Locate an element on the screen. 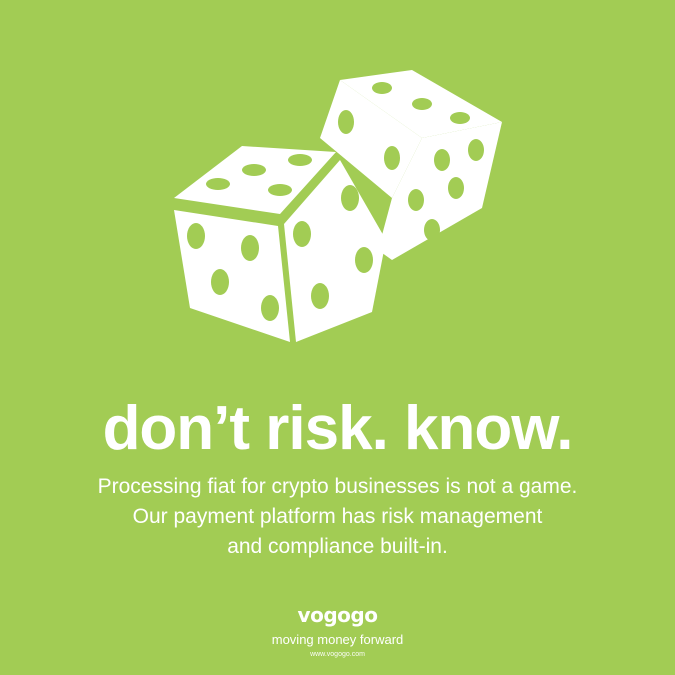  body-line: Our payment platform has risk management is located at coordinates (337, 516).